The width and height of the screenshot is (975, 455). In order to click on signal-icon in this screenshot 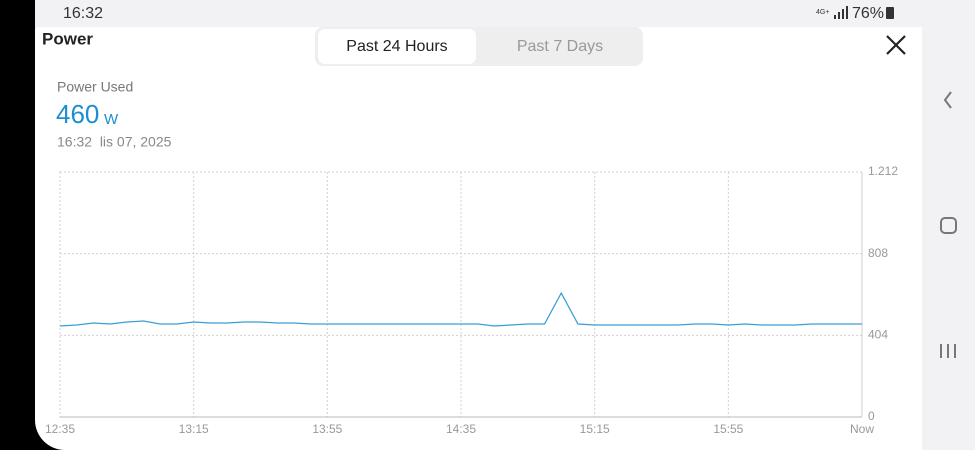, I will do `click(841, 12)`.